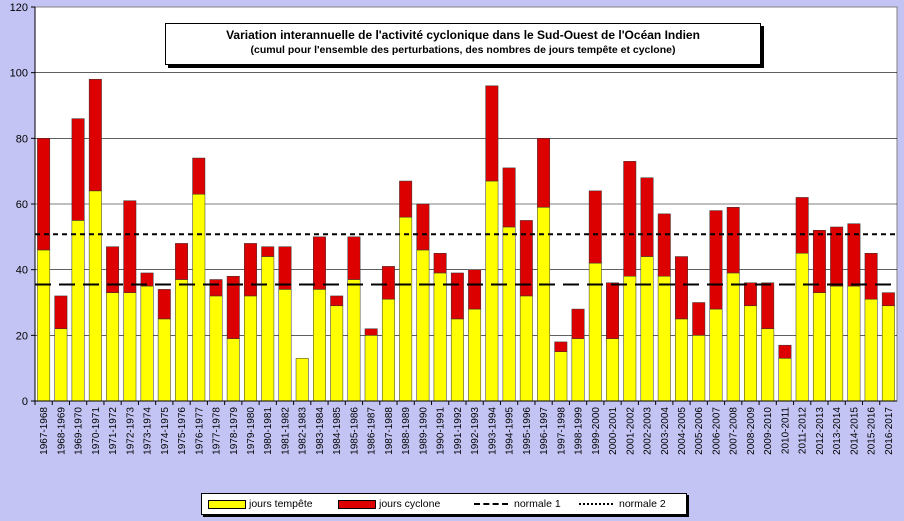 The height and width of the screenshot is (521, 904). I want to click on x-tick-label: 1976-1977, so click(199, 431).